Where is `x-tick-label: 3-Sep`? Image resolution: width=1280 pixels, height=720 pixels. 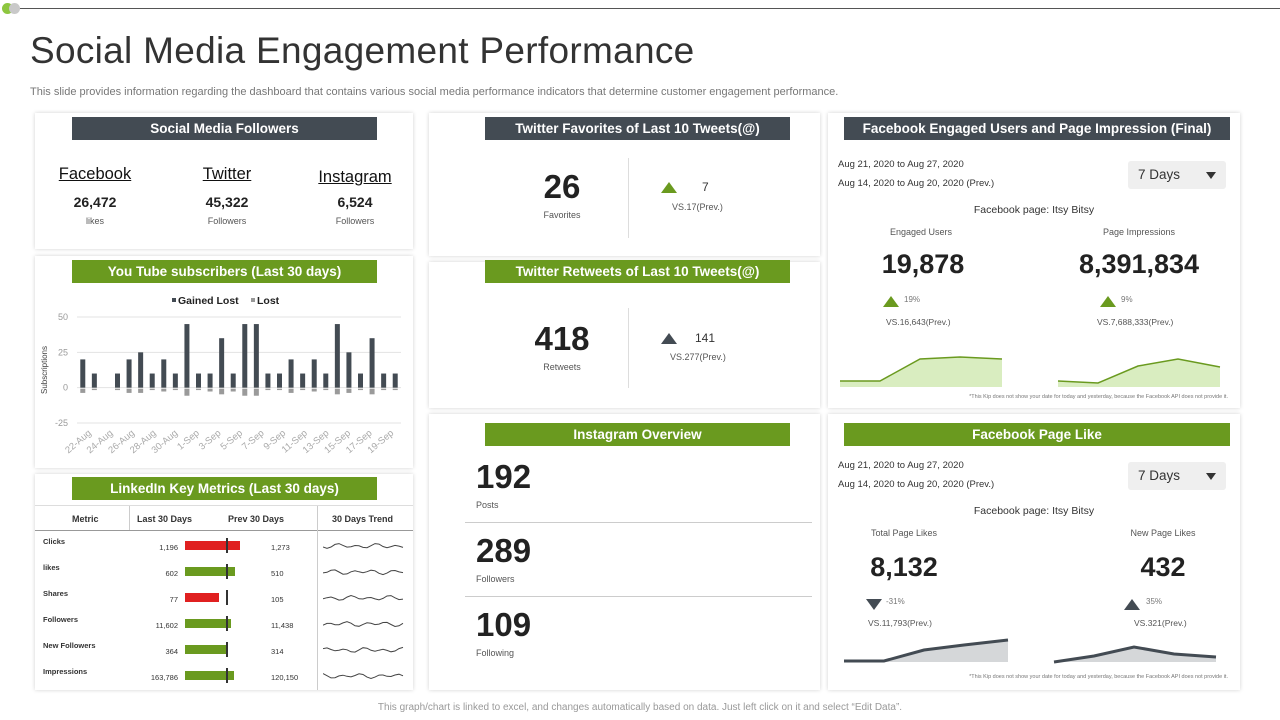 x-tick-label: 3-Sep is located at coordinates (210, 440).